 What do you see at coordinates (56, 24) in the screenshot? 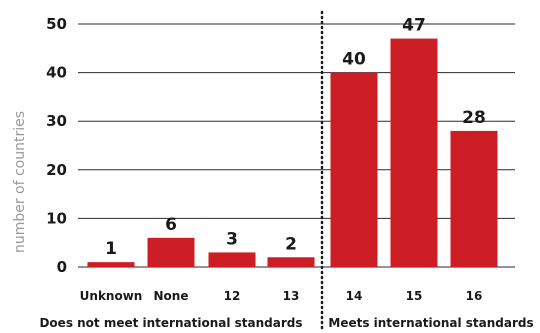
I see `y-tick-label: 50` at bounding box center [56, 24].